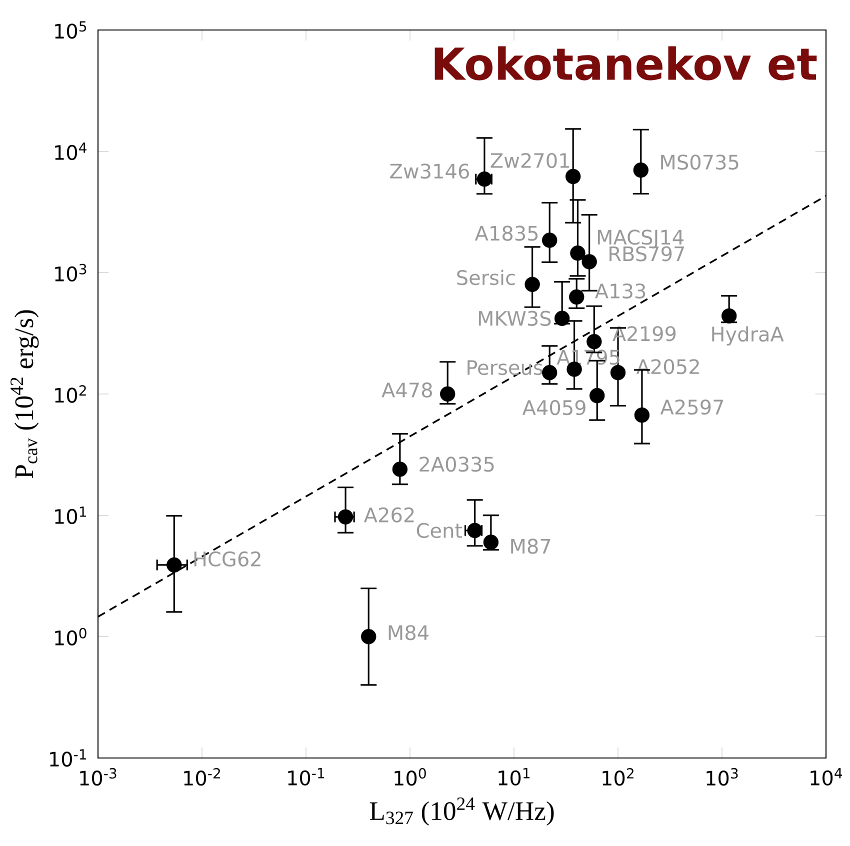 The height and width of the screenshot is (846, 850). What do you see at coordinates (699, 162) in the screenshot?
I see `annotation: MS0735` at bounding box center [699, 162].